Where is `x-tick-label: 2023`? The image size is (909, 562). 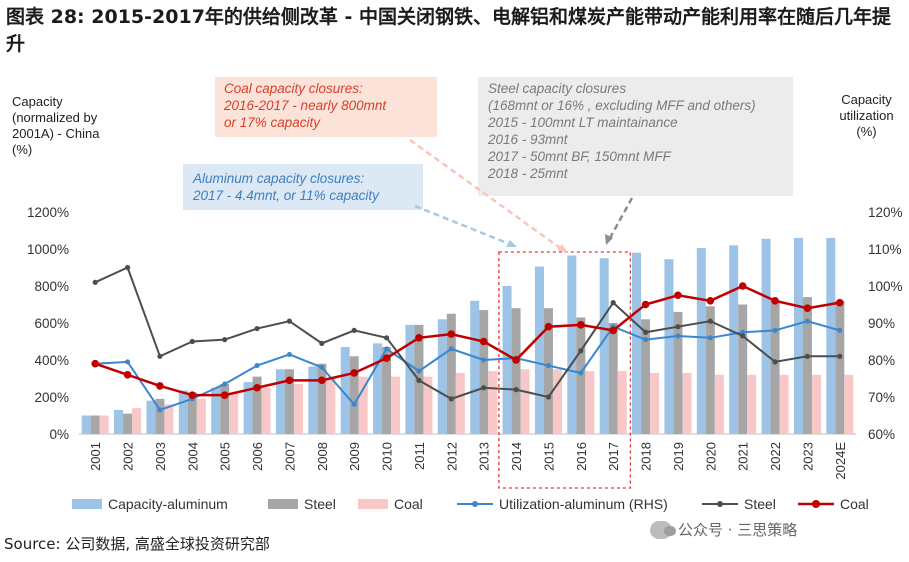
x-tick-label: 2023 is located at coordinates (807, 456).